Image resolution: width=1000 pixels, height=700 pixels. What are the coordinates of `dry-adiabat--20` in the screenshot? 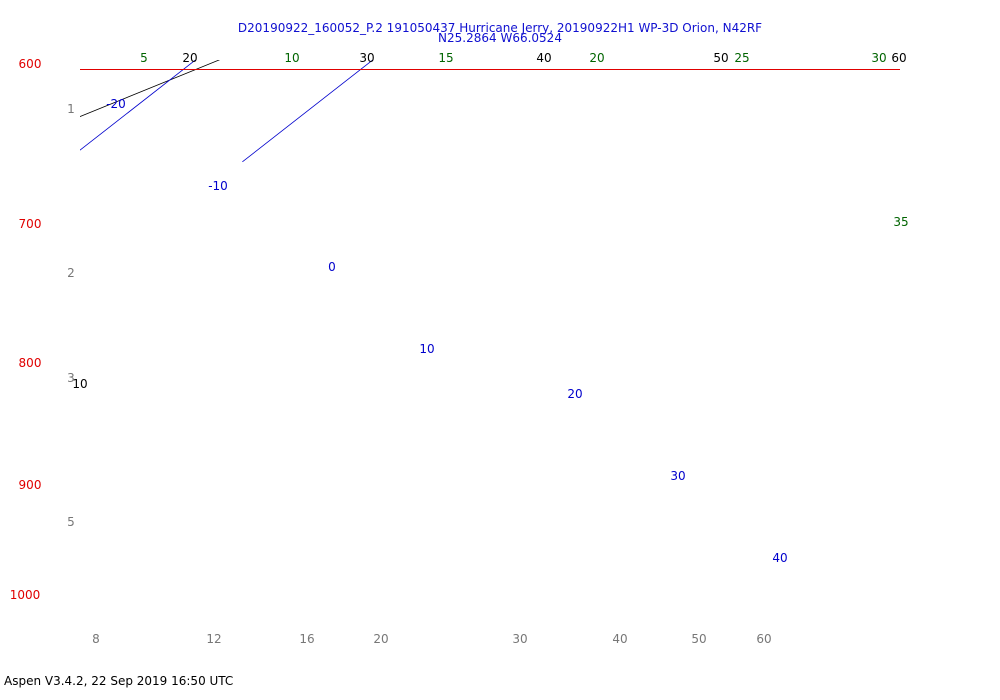 It's located at (84, 81).